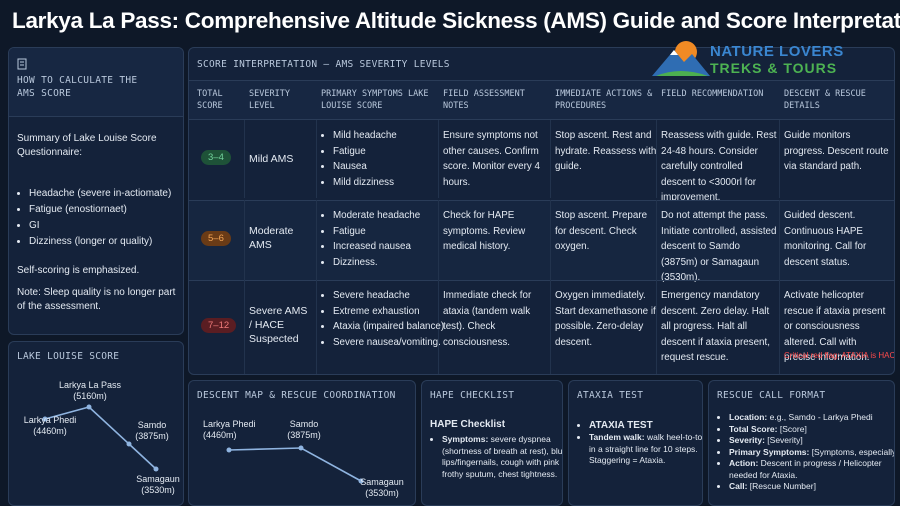  I want to click on severity-level: Moderate AMS, so click(271, 238).